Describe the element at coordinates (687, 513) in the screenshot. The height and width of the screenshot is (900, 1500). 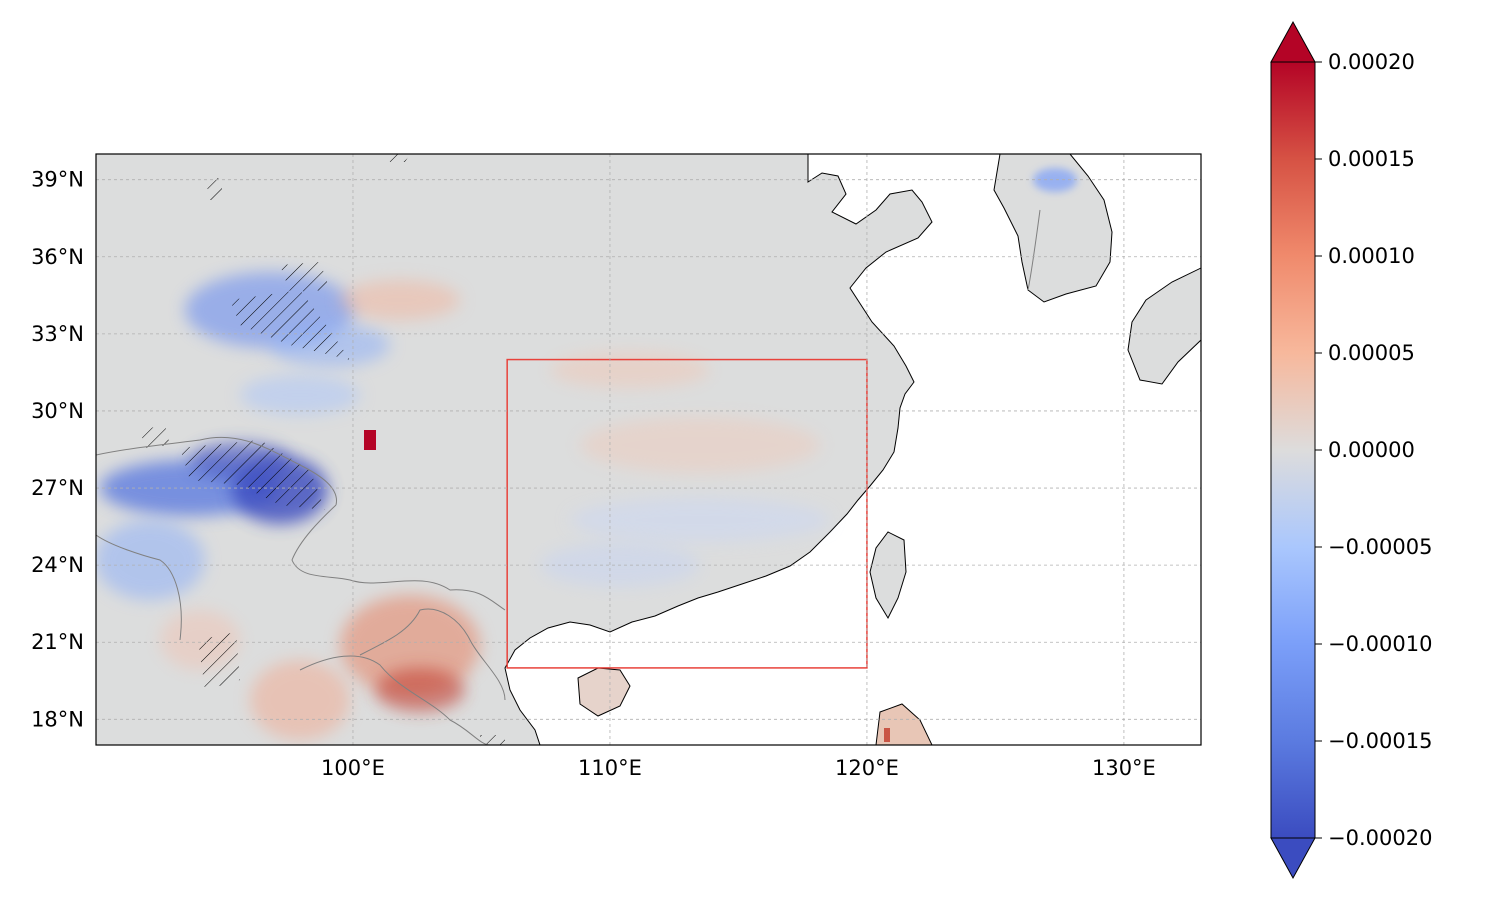
I see `region-box` at that location.